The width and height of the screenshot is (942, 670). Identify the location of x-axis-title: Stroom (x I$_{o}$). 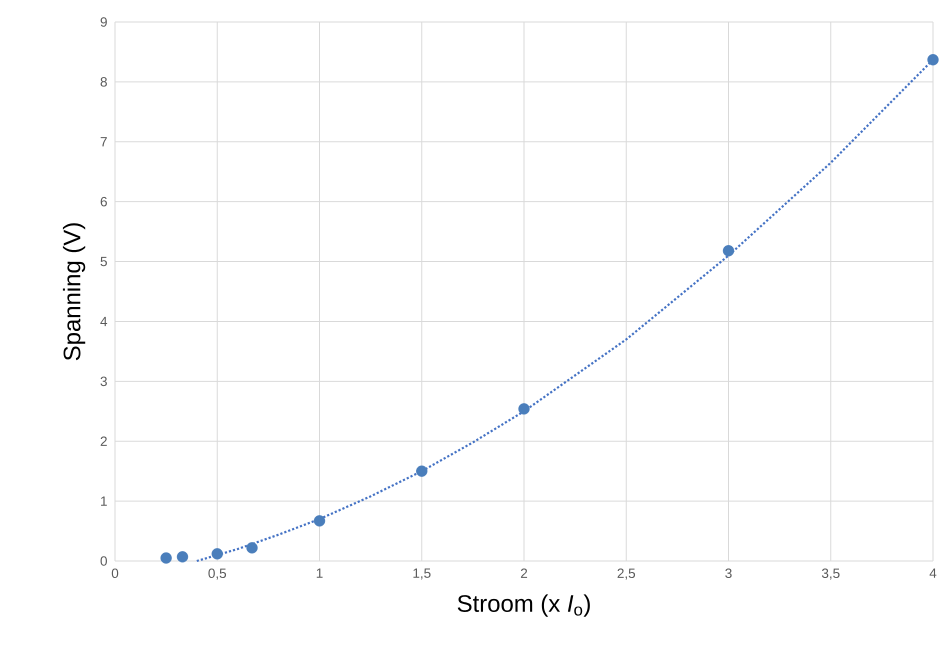
(524, 605).